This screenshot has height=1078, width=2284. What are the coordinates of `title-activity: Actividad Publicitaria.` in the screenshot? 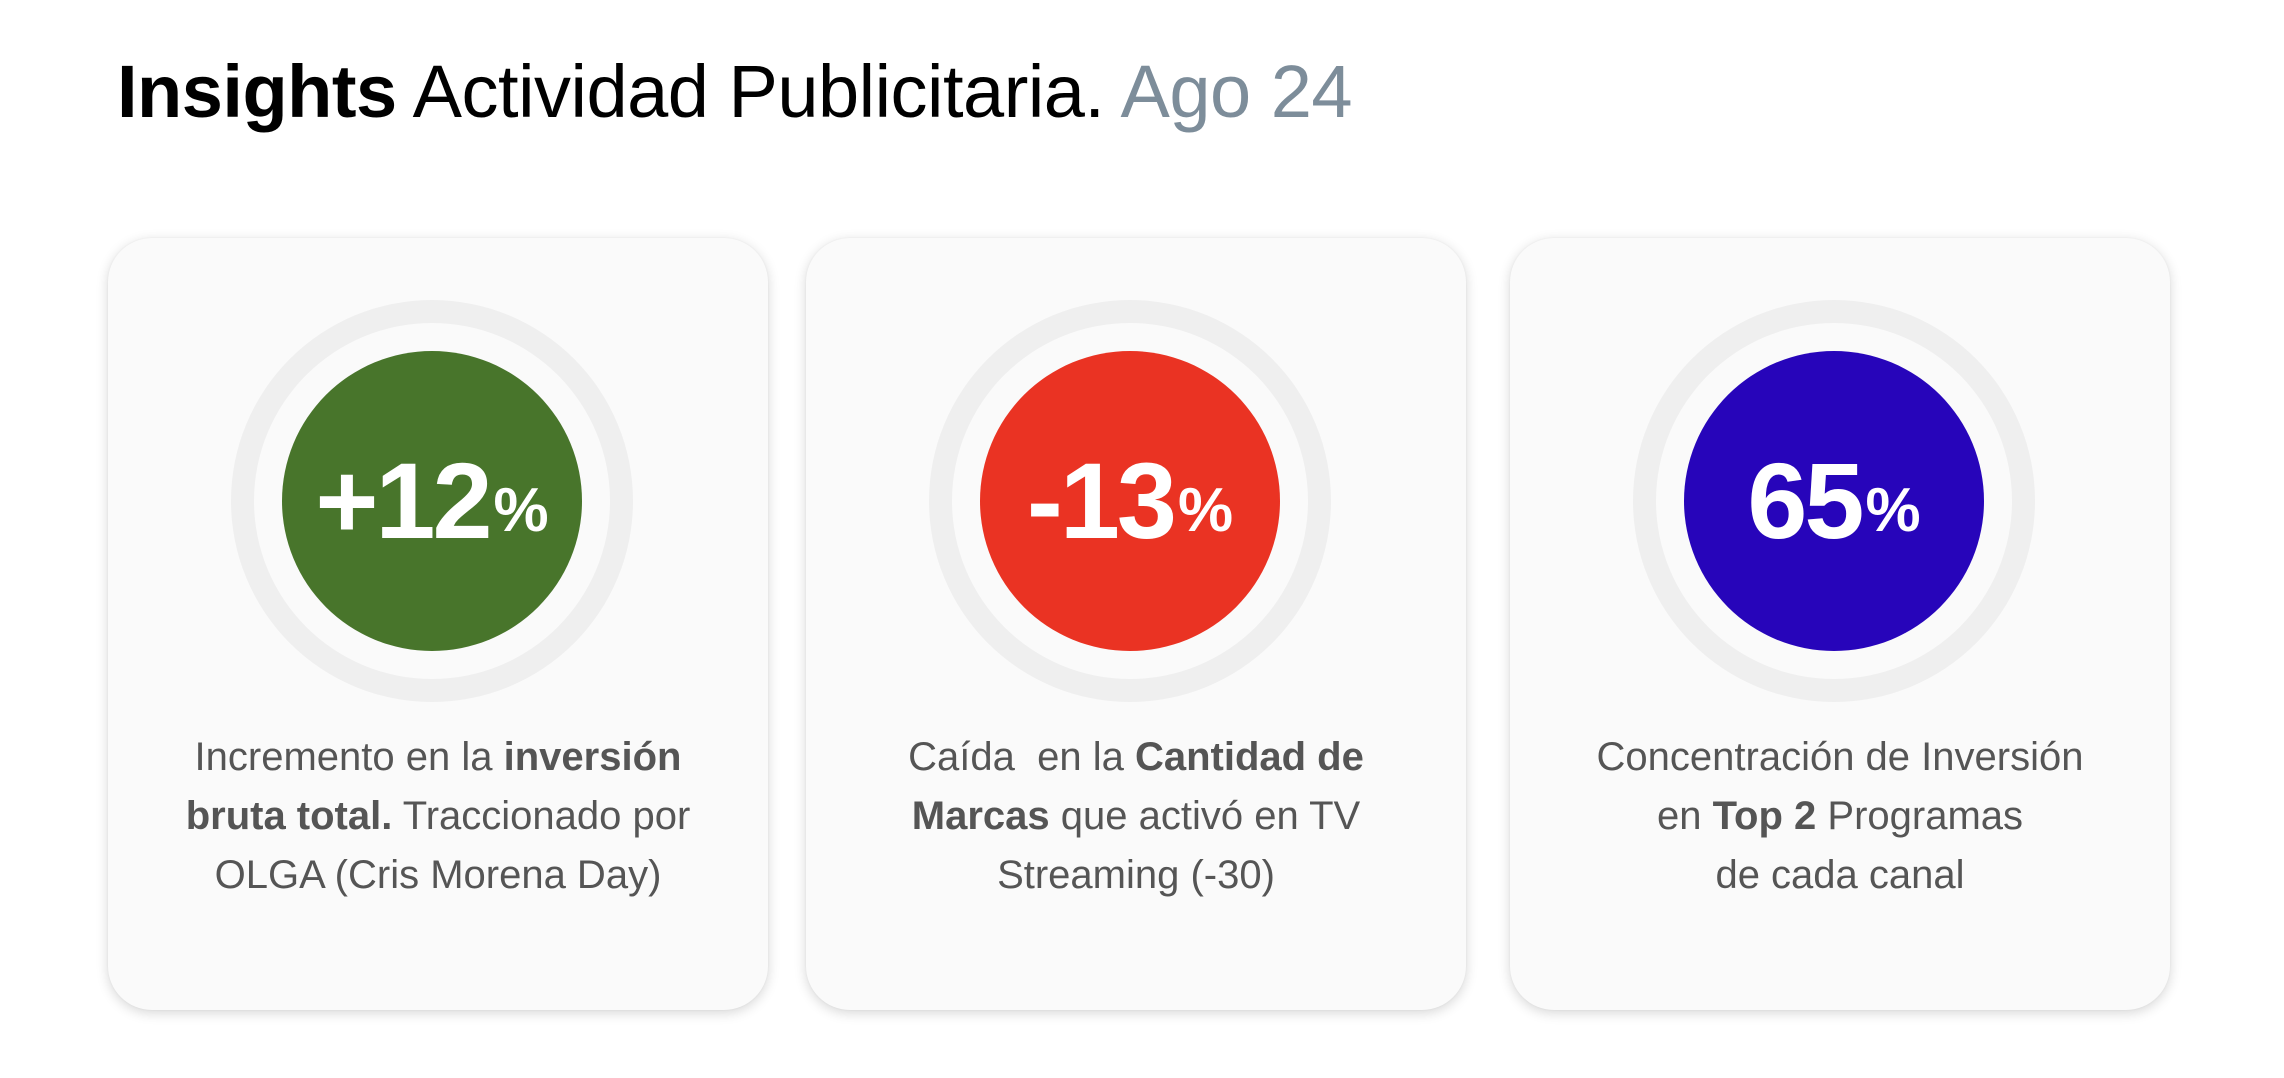 It's located at (750, 91).